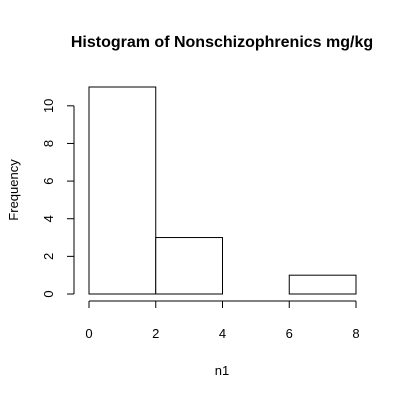 The width and height of the screenshot is (408, 400). I want to click on x-tick-label: 2, so click(155, 333).